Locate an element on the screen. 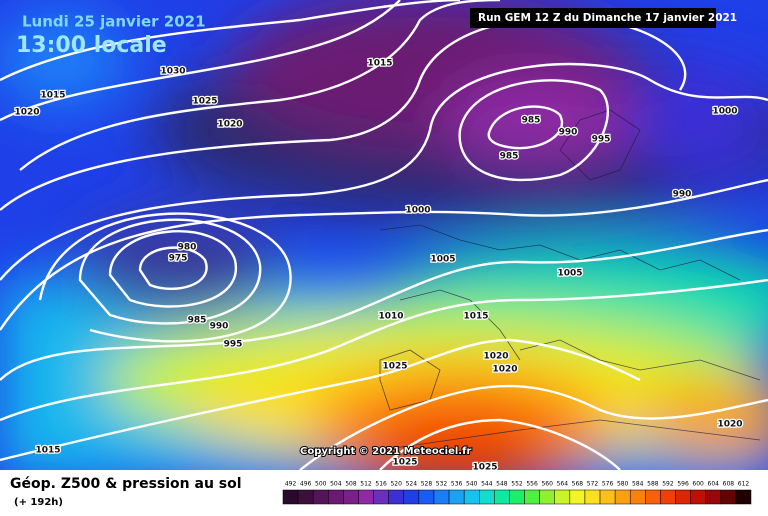  scale-label: 560 is located at coordinates (547, 484).